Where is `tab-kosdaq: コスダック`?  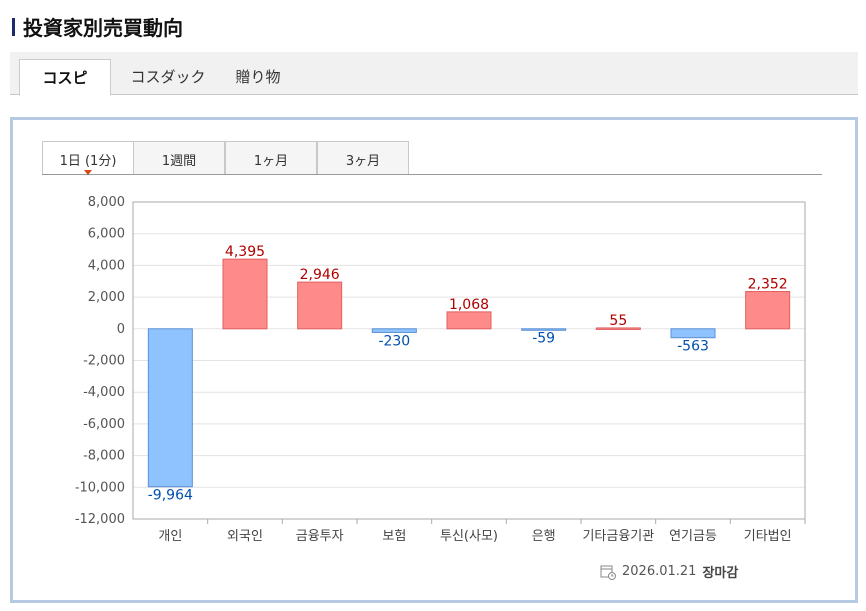
tab-kosdaq: コスダック is located at coordinates (168, 77).